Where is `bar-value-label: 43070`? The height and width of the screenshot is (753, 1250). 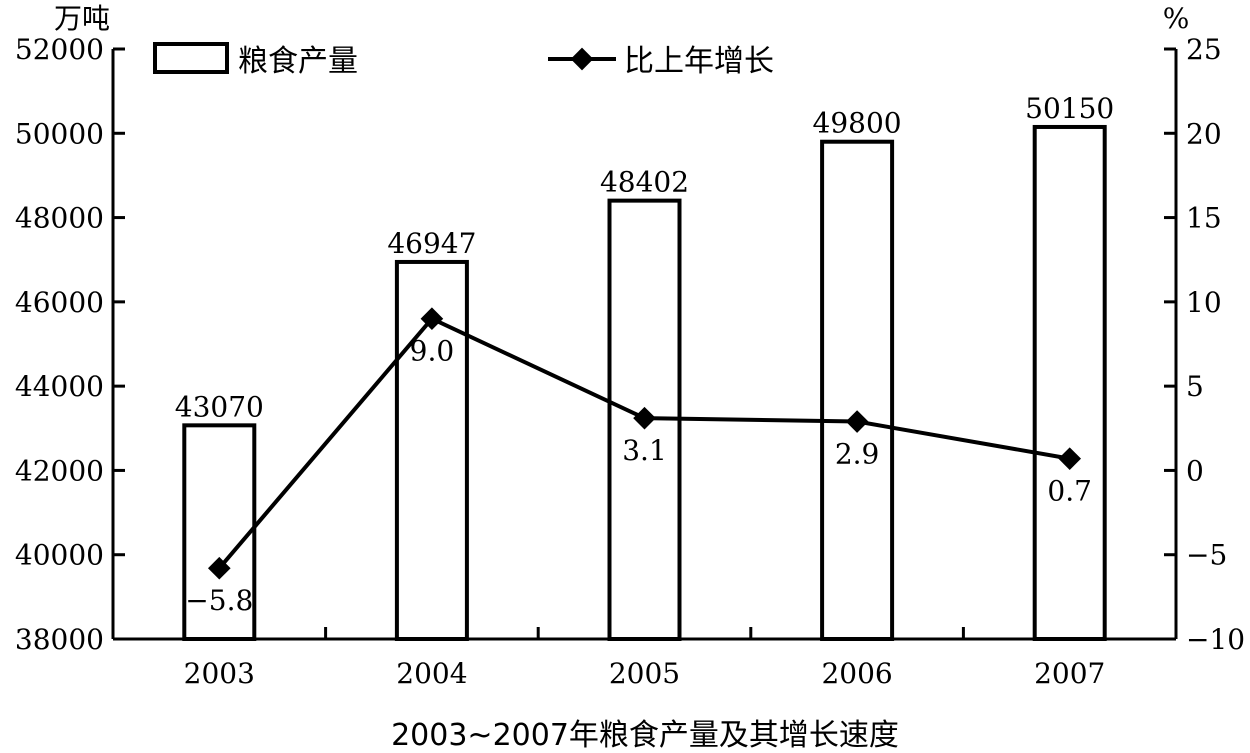 bar-value-label: 43070 is located at coordinates (219, 406).